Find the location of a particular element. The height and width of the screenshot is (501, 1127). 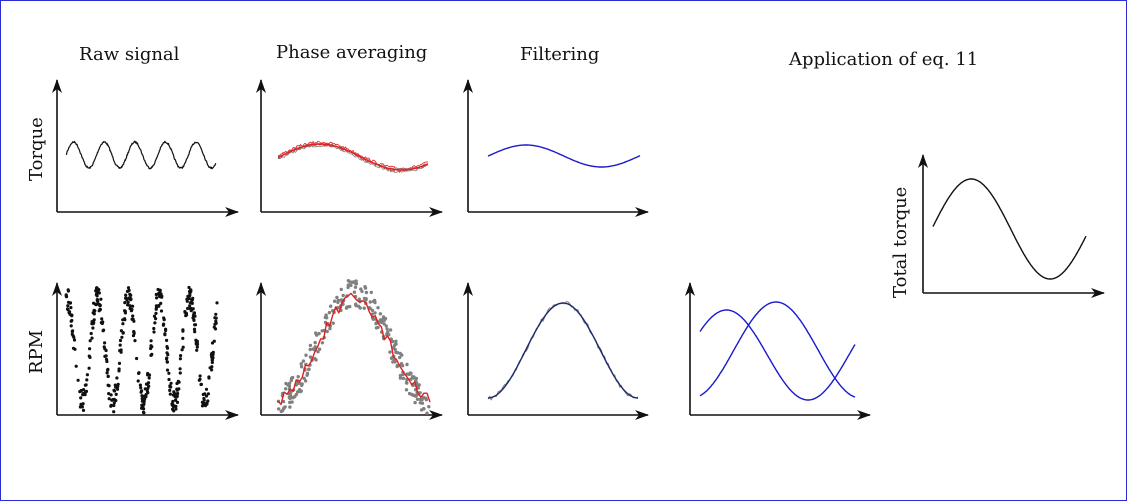

phase-rpm-mean-curve is located at coordinates (354, 349).